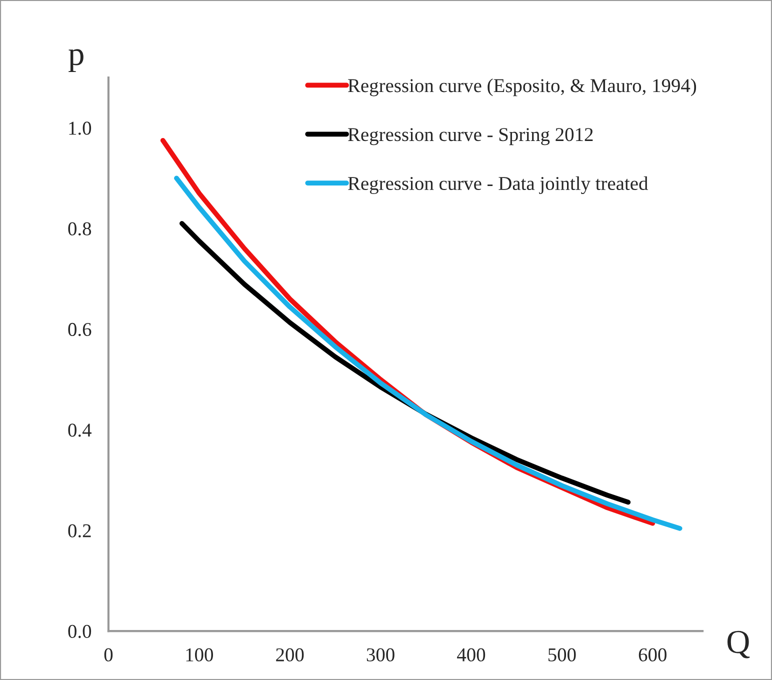  Describe the element at coordinates (522, 87) in the screenshot. I see `legend-label: Regression curve (Esposito, & Mauro, 1994)` at that location.